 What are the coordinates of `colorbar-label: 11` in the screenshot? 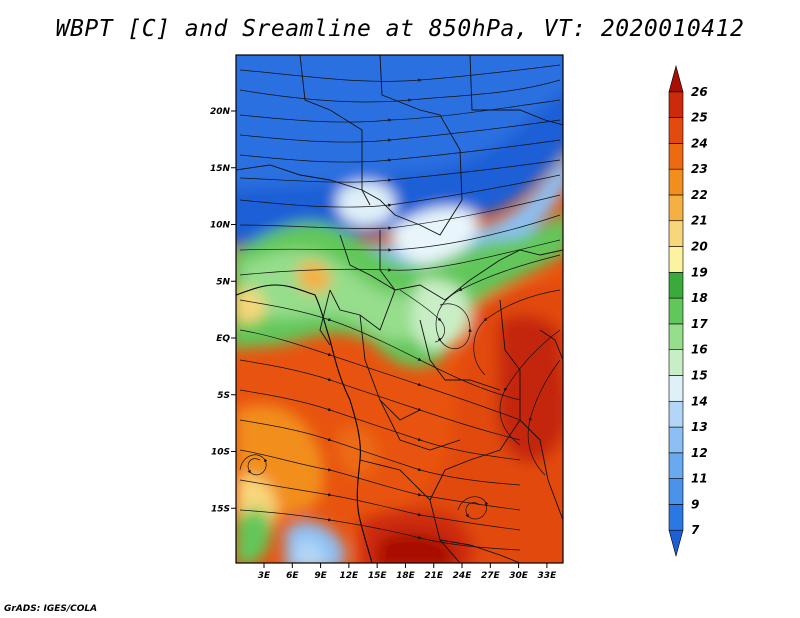 It's located at (699, 479).